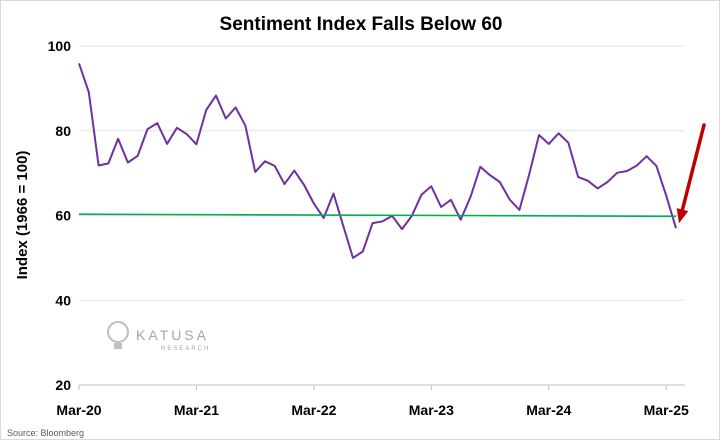  I want to click on x-tick-label: Mar-23, so click(431, 410).